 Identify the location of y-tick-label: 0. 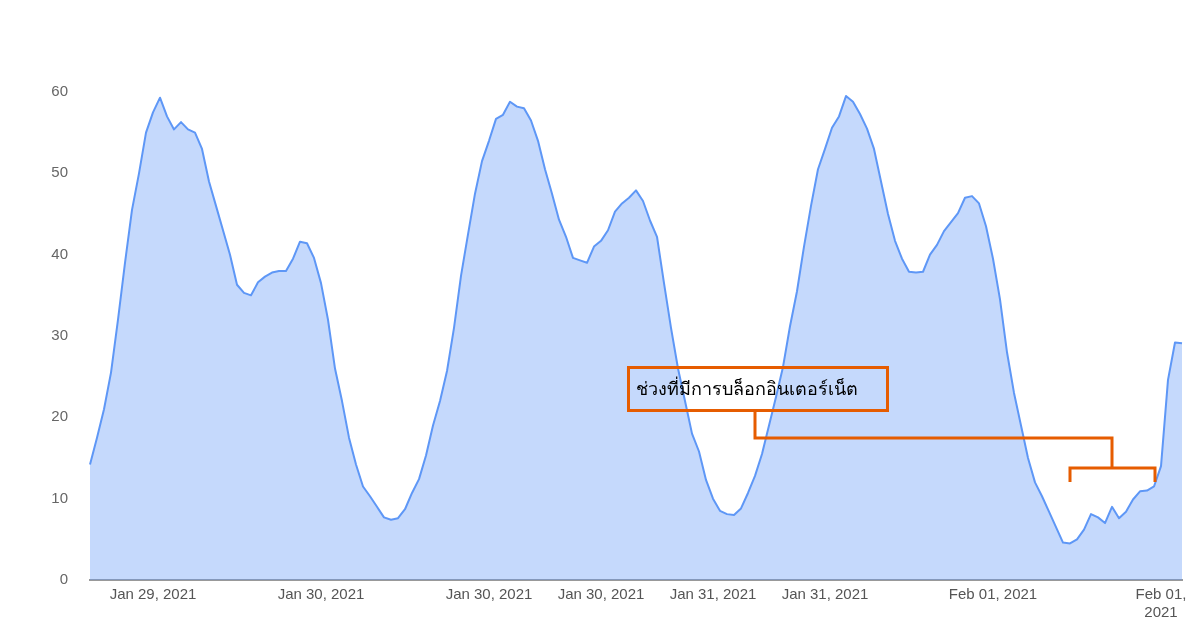
(63, 579).